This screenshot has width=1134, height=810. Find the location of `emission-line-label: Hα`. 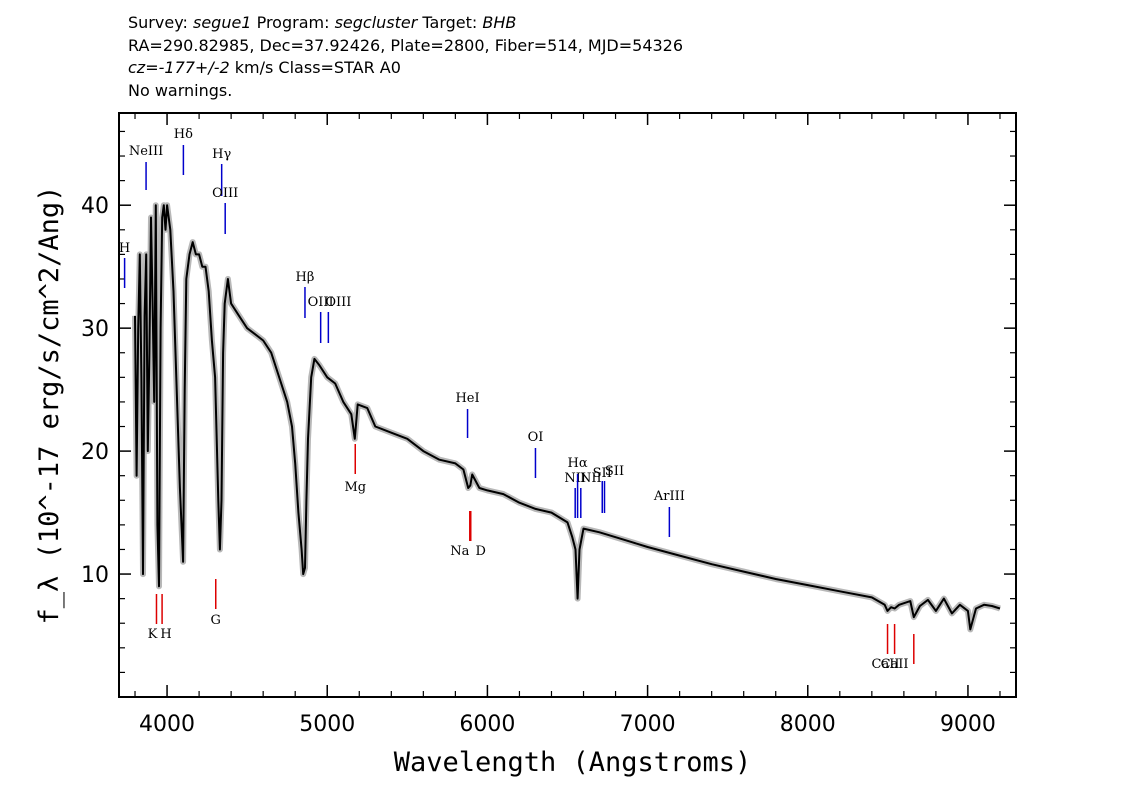

emission-line-label: Hα is located at coordinates (578, 463).